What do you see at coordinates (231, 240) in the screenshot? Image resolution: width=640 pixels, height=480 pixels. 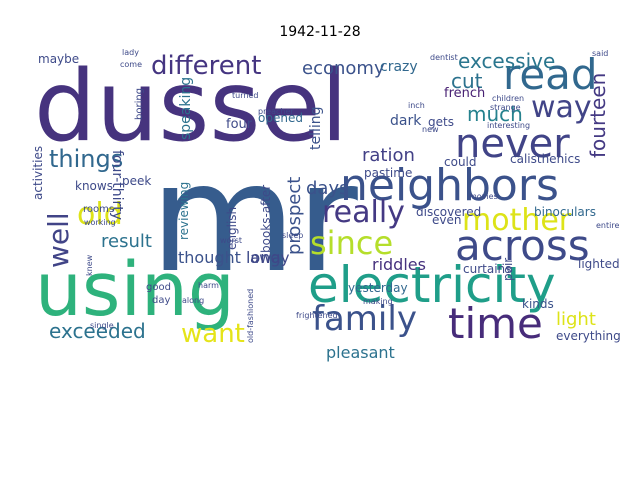 I see `cloud-word: worst` at bounding box center [231, 240].